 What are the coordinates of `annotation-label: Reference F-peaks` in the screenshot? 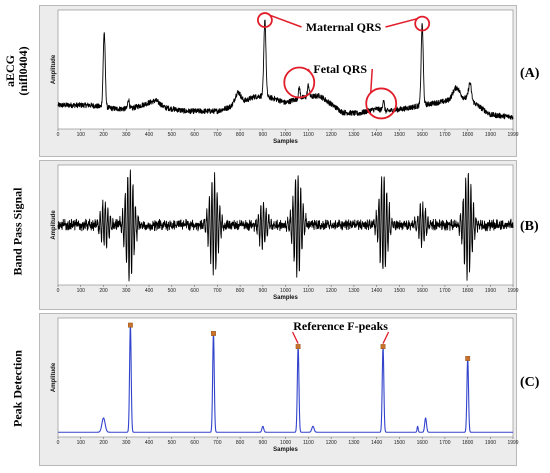 It's located at (340, 326).